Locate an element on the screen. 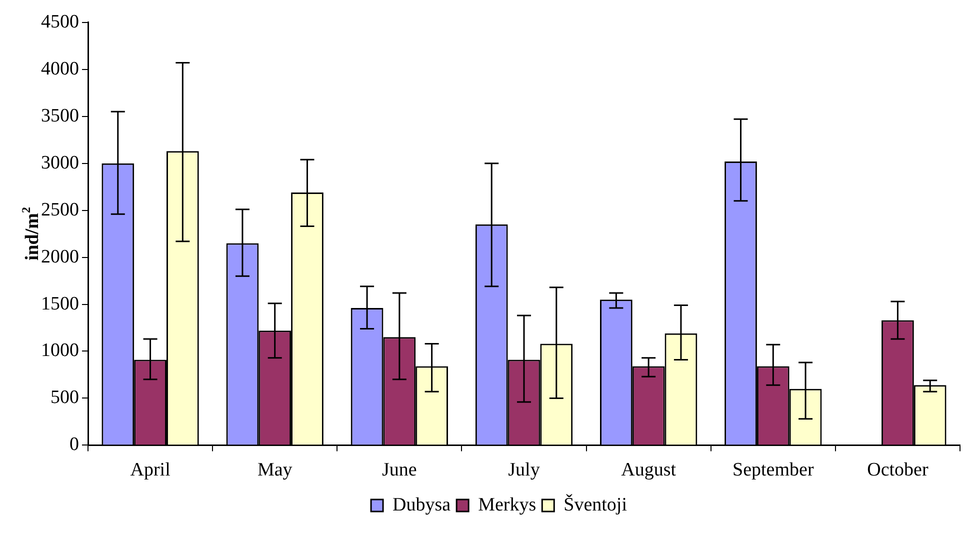 The image size is (972, 533). x-tick-label: October is located at coordinates (898, 470).